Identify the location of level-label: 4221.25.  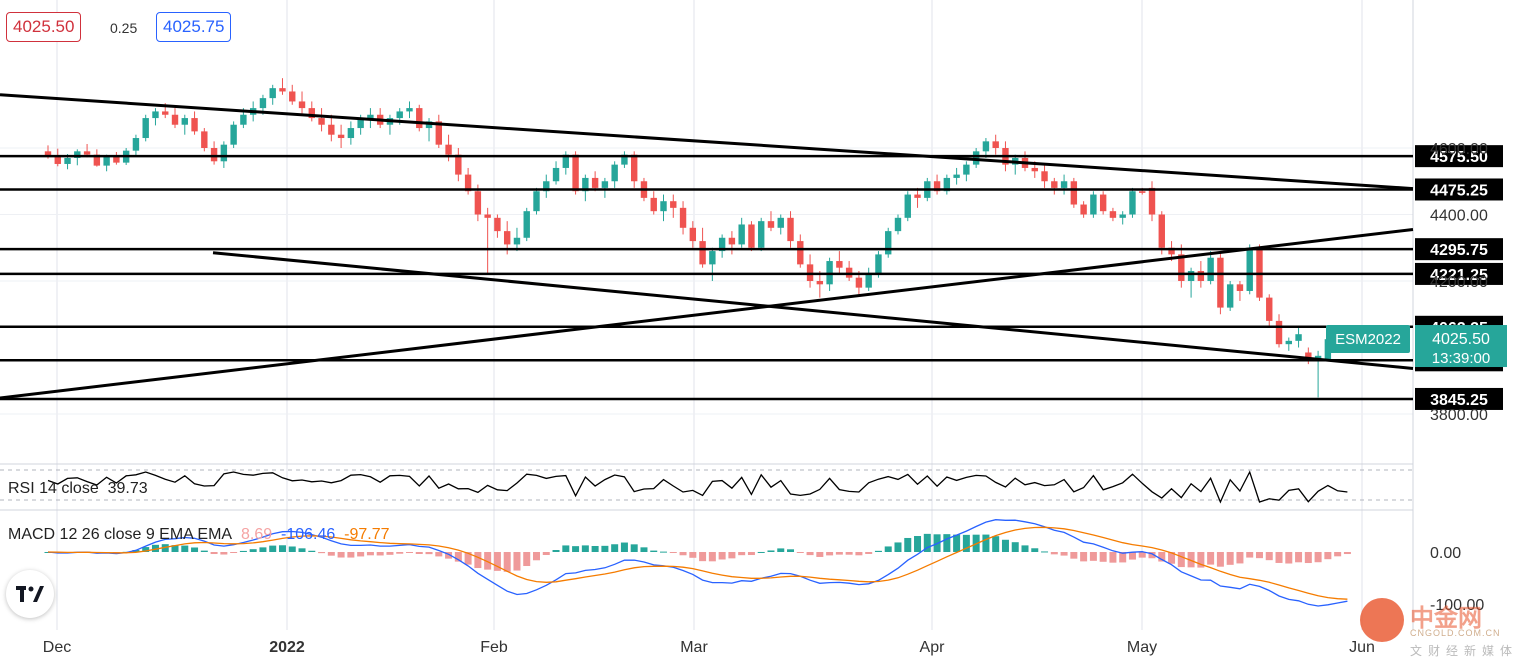
(1459, 275).